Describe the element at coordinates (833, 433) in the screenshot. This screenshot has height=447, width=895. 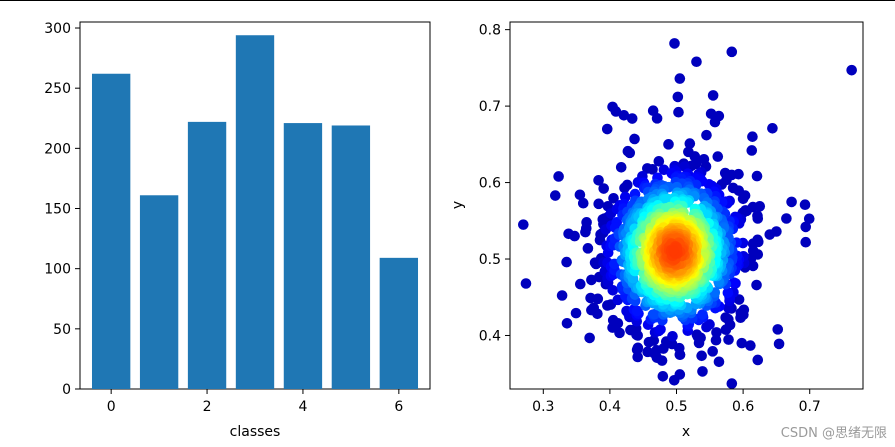
I see `watermark-text: CSDN @思绪无限` at that location.